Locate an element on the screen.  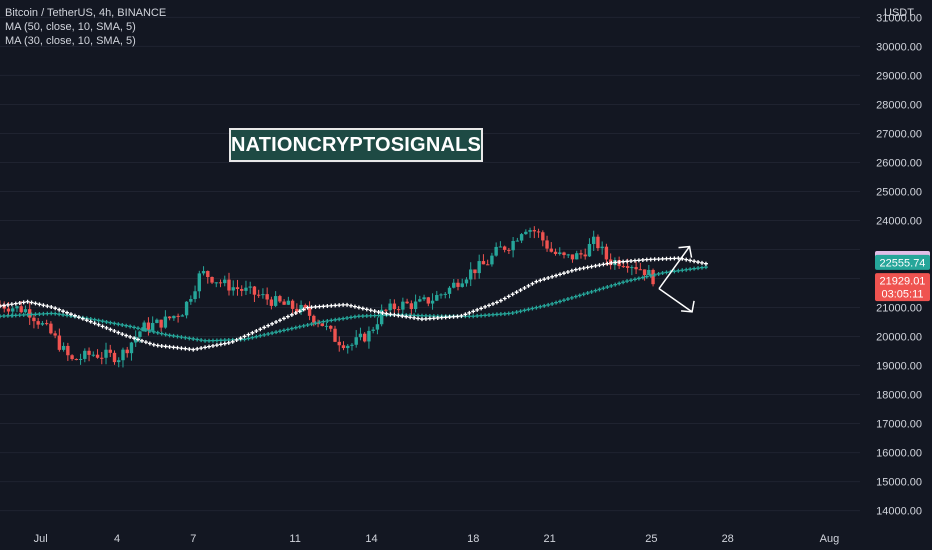
price-tick-label: 31000.00 is located at coordinates (899, 18).